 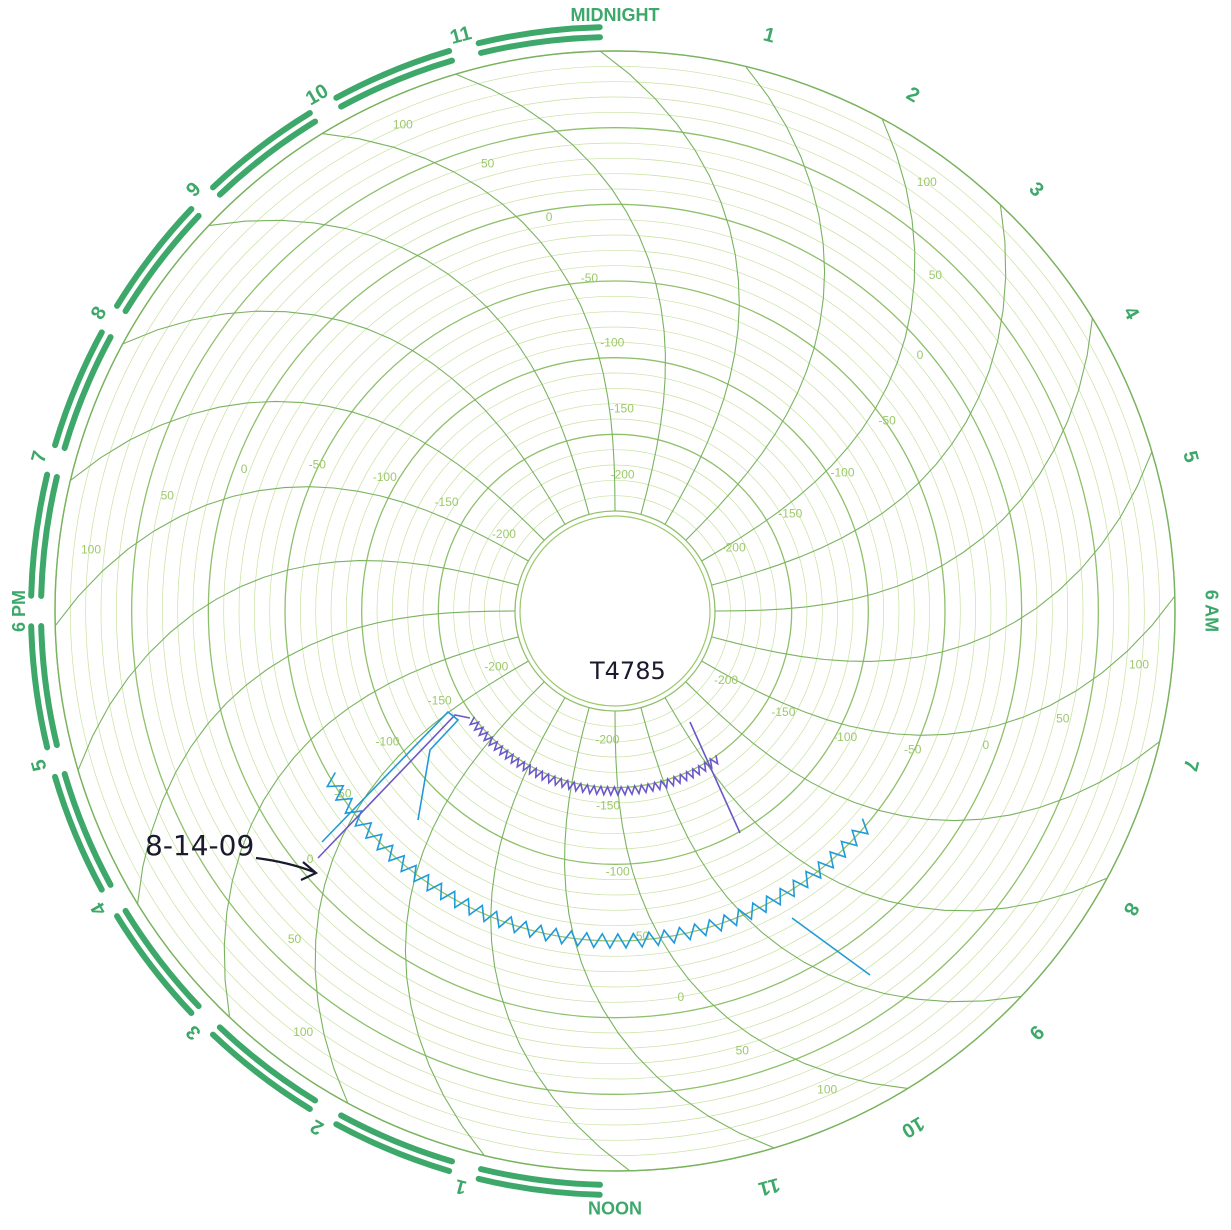 I want to click on recorder-traces, so click(x=594, y=843).